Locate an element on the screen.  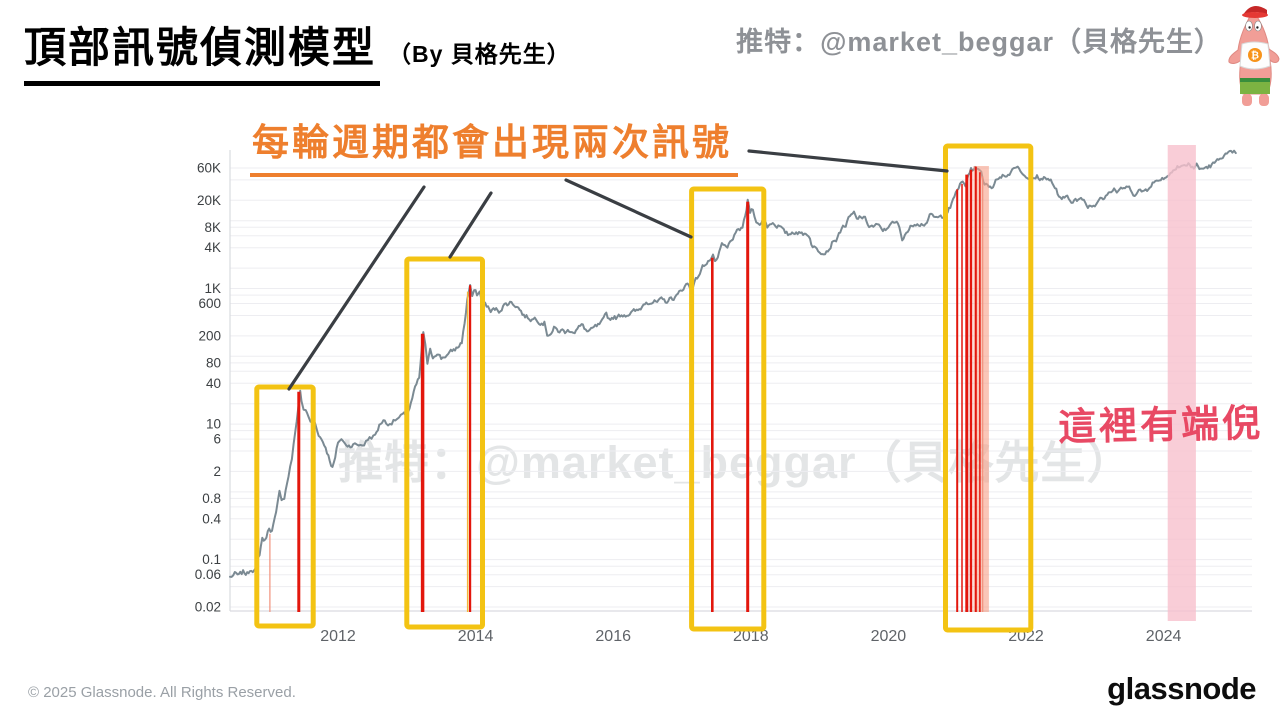
title-text: 頂部訊號偵測模型 is located at coordinates (202, 50).